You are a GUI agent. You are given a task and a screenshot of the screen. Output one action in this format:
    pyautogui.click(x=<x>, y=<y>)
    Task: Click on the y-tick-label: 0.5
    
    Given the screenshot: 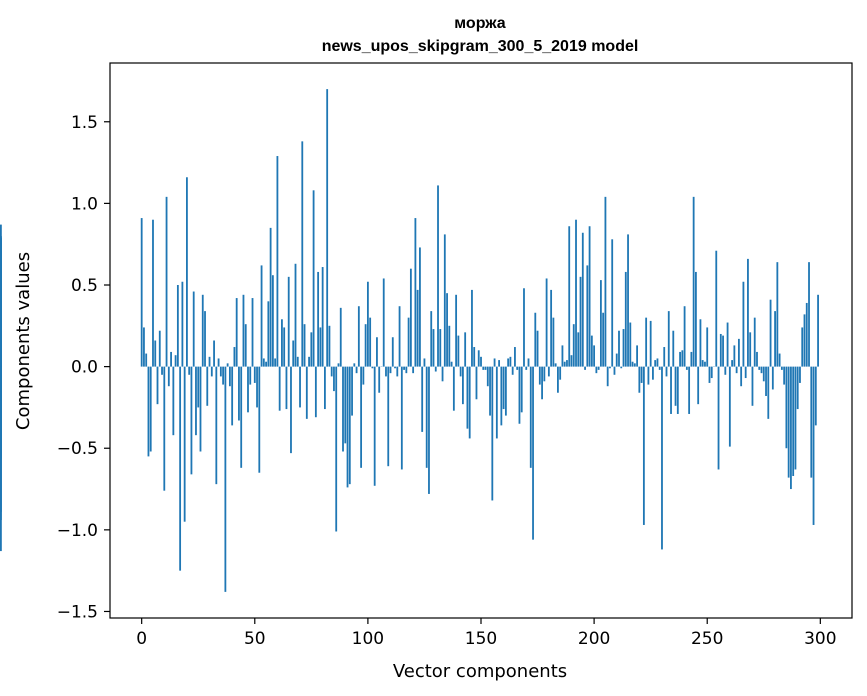 What is the action you would take?
    pyautogui.click(x=84, y=286)
    